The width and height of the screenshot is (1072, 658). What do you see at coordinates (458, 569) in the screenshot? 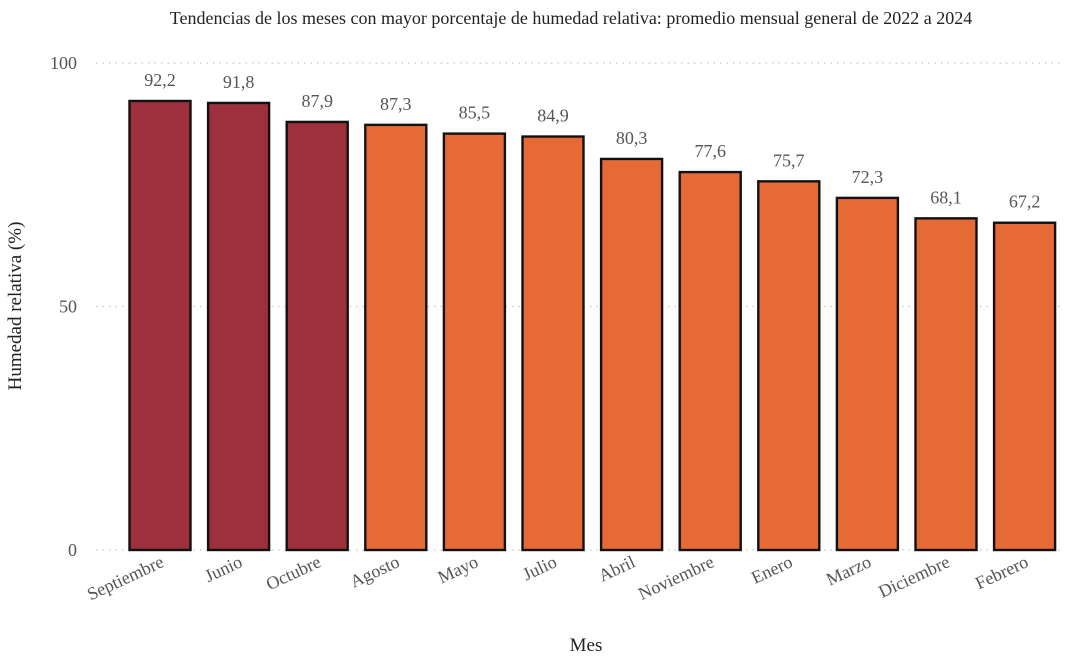
I see `x-tick-label-mayo: Mayo` at bounding box center [458, 569].